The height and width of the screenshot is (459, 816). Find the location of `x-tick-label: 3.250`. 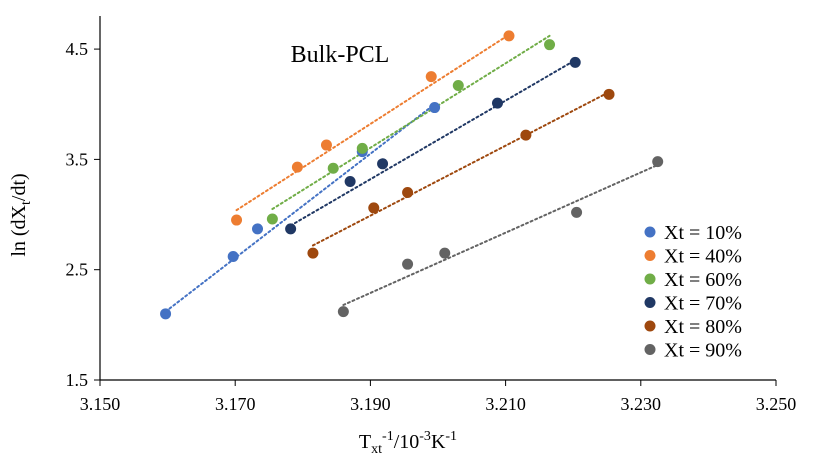

x-tick-label: 3.250 is located at coordinates (776, 404).